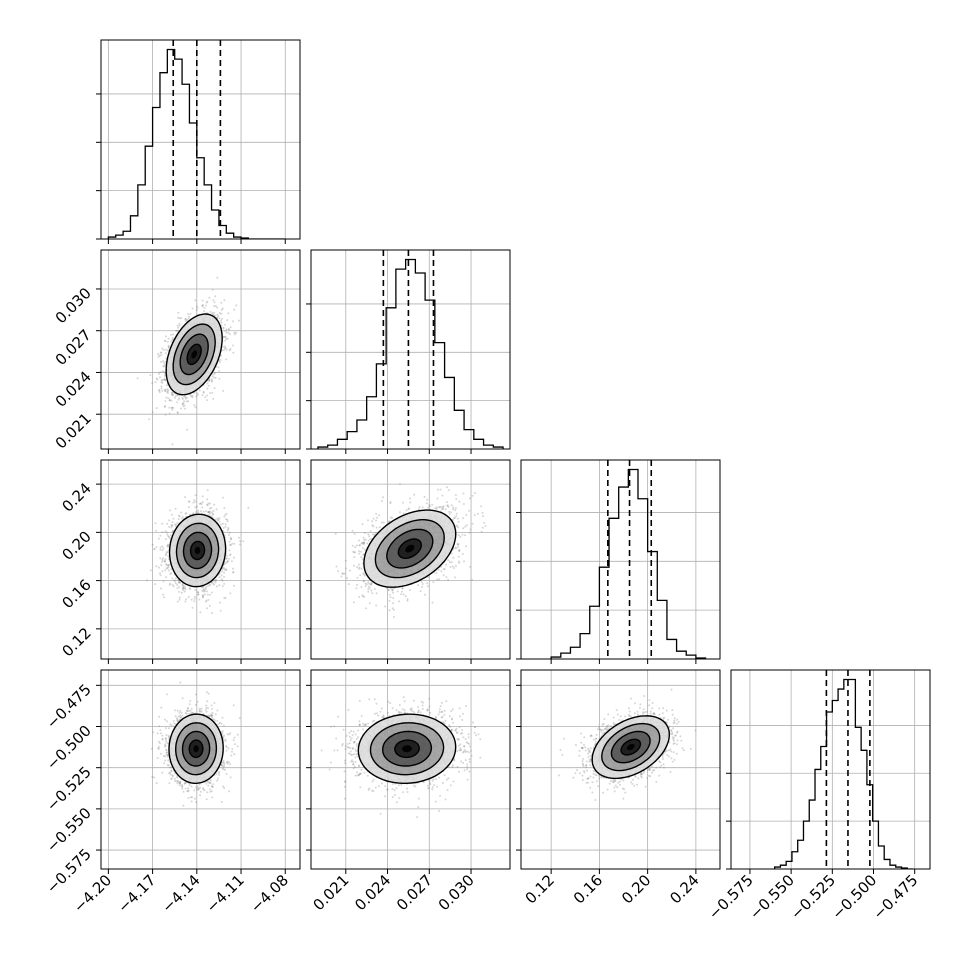 The height and width of the screenshot is (970, 970). I want to click on x-tick-label: −0.500, so click(854, 897).